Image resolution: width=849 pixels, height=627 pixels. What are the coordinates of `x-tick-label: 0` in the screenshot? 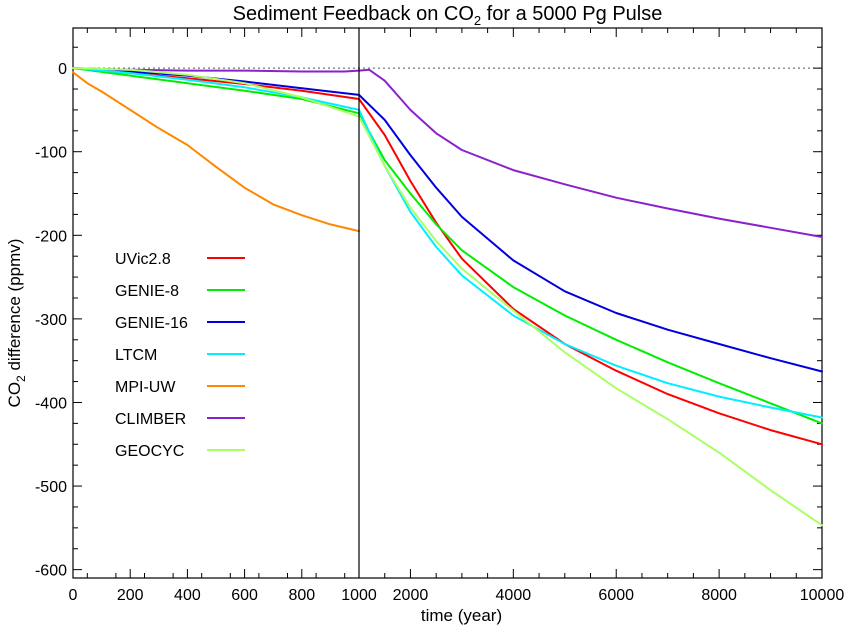 It's located at (73, 595).